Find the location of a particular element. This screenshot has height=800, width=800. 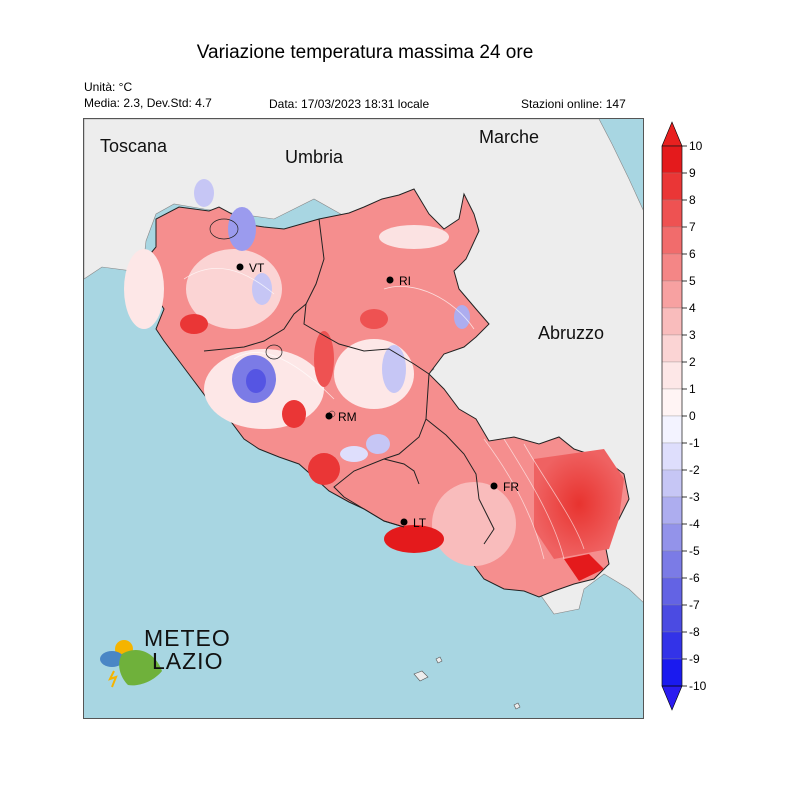

city-marker-vt: VT is located at coordinates (250, 268).